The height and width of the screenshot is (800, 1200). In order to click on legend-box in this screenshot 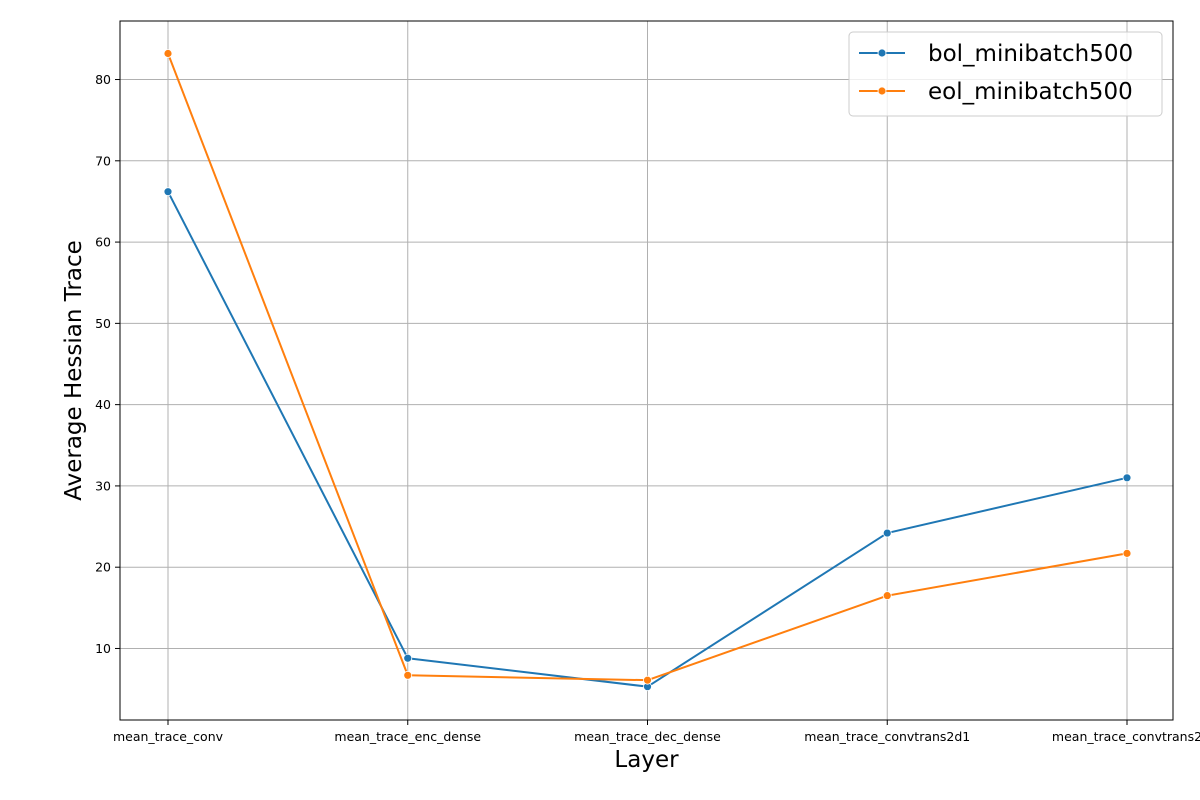, I will do `click(1005, 74)`.